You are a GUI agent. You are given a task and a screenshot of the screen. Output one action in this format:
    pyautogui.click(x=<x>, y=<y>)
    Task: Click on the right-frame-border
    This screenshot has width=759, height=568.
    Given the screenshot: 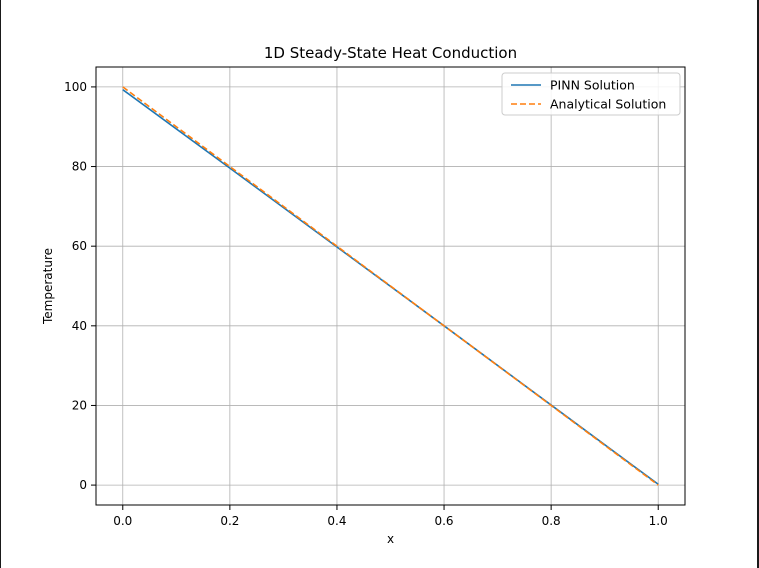 What is the action you would take?
    pyautogui.click(x=758, y=284)
    